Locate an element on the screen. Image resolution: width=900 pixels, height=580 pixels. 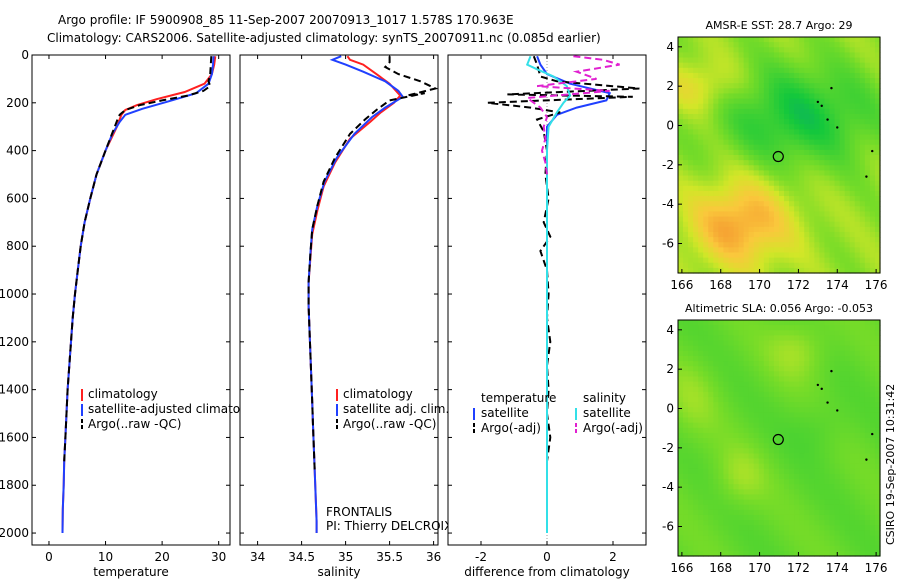
island-dot is located at coordinates (818, 102).